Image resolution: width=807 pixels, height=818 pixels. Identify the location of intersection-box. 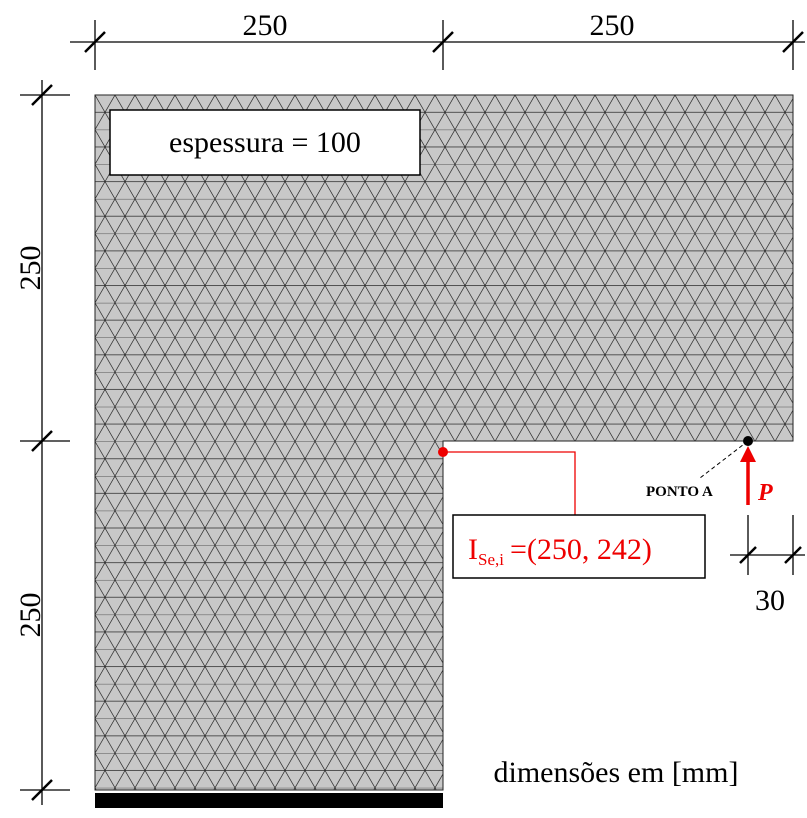
(579, 546).